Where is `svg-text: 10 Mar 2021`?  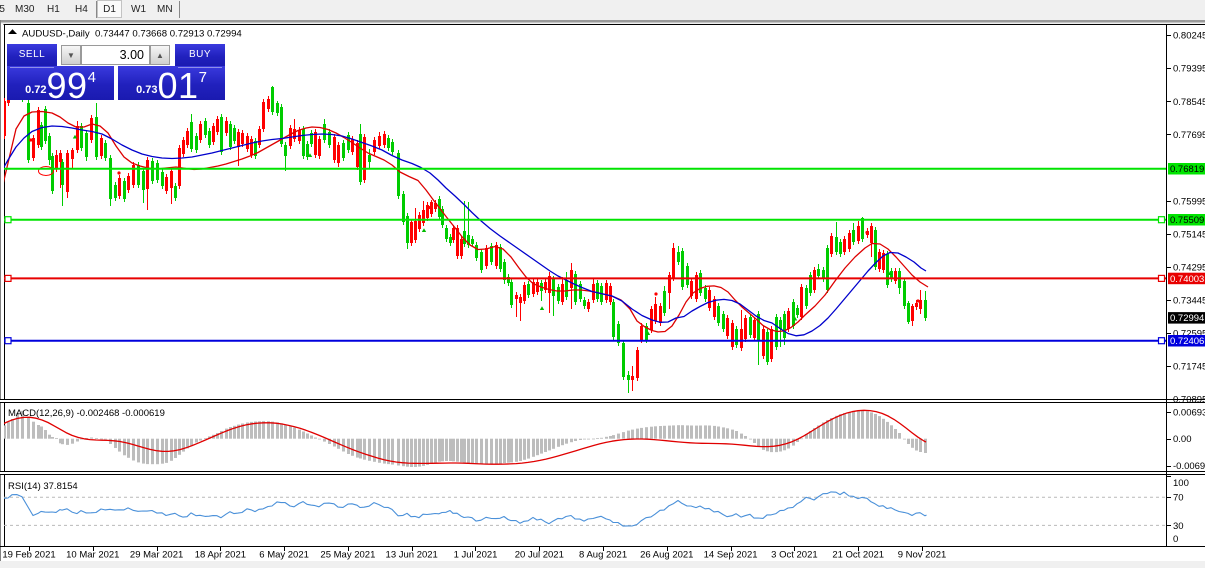 svg-text: 10 Mar 2021 is located at coordinates (92, 555).